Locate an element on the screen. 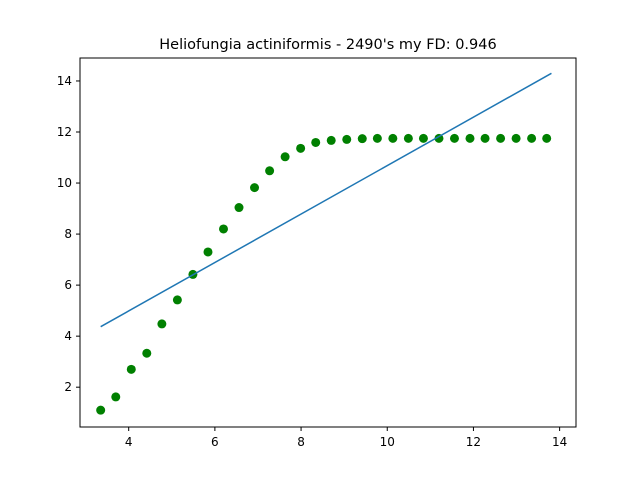 The image size is (640, 480). x-tick-label: 12 is located at coordinates (473, 442).